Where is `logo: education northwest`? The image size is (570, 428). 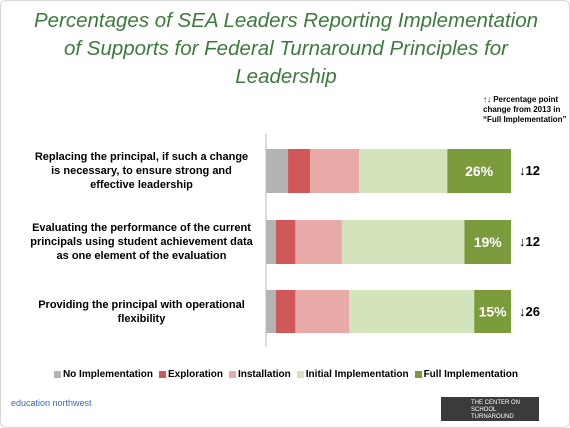 logo: education northwest is located at coordinates (51, 403).